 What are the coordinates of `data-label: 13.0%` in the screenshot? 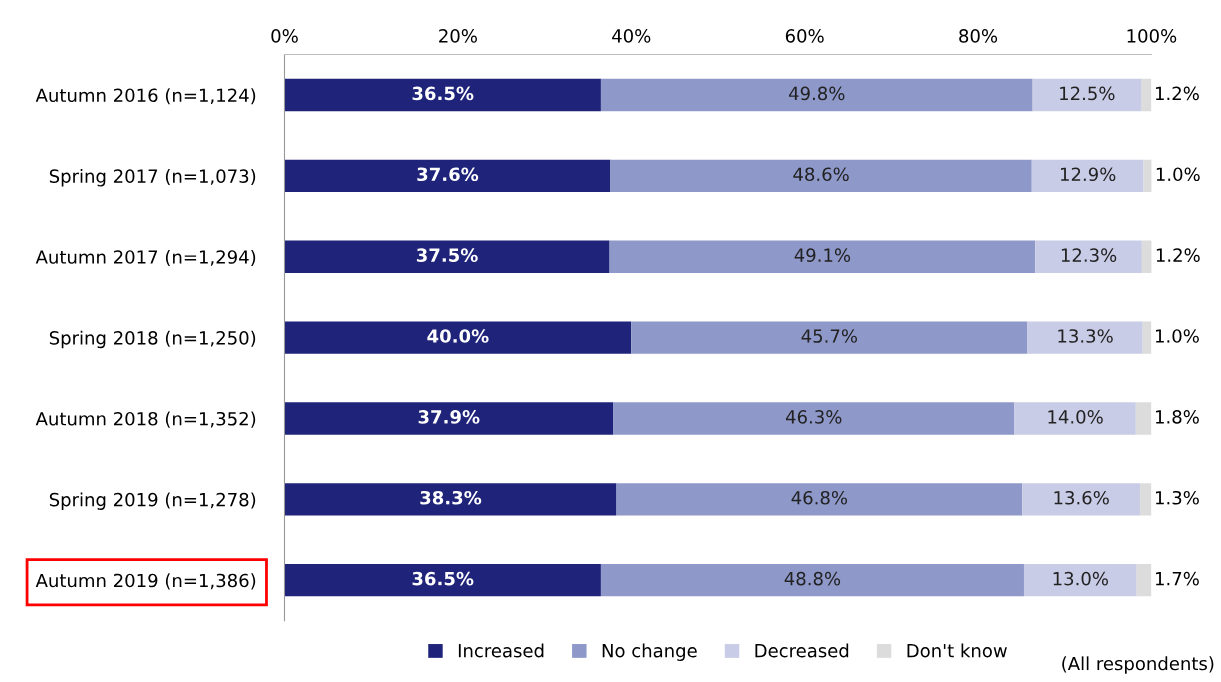 It's located at (1080, 578).